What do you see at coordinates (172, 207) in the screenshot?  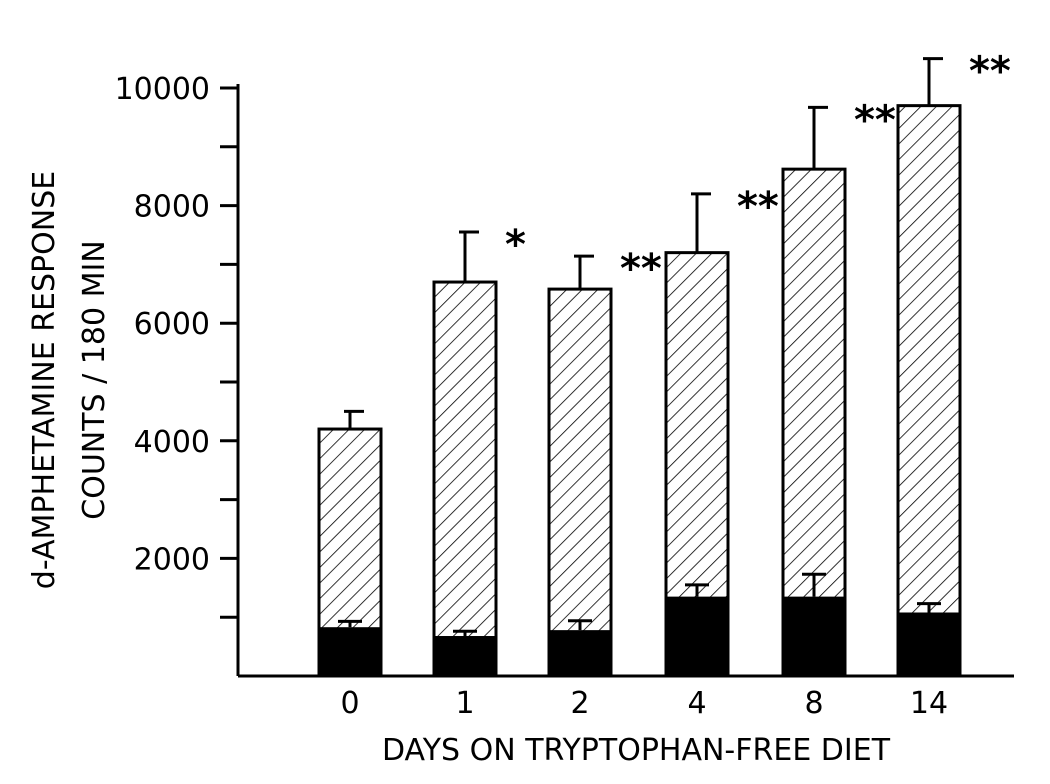 I see `y-tick-label: 8000` at bounding box center [172, 207].